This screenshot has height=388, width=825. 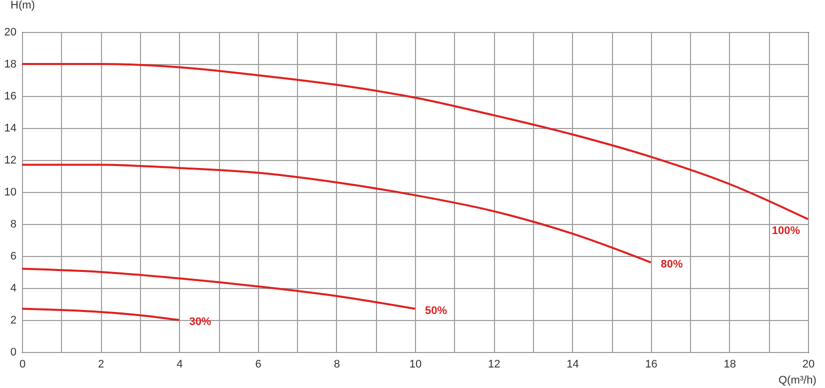 What do you see at coordinates (22, 364) in the screenshot?
I see `x-tick-label: 0` at bounding box center [22, 364].